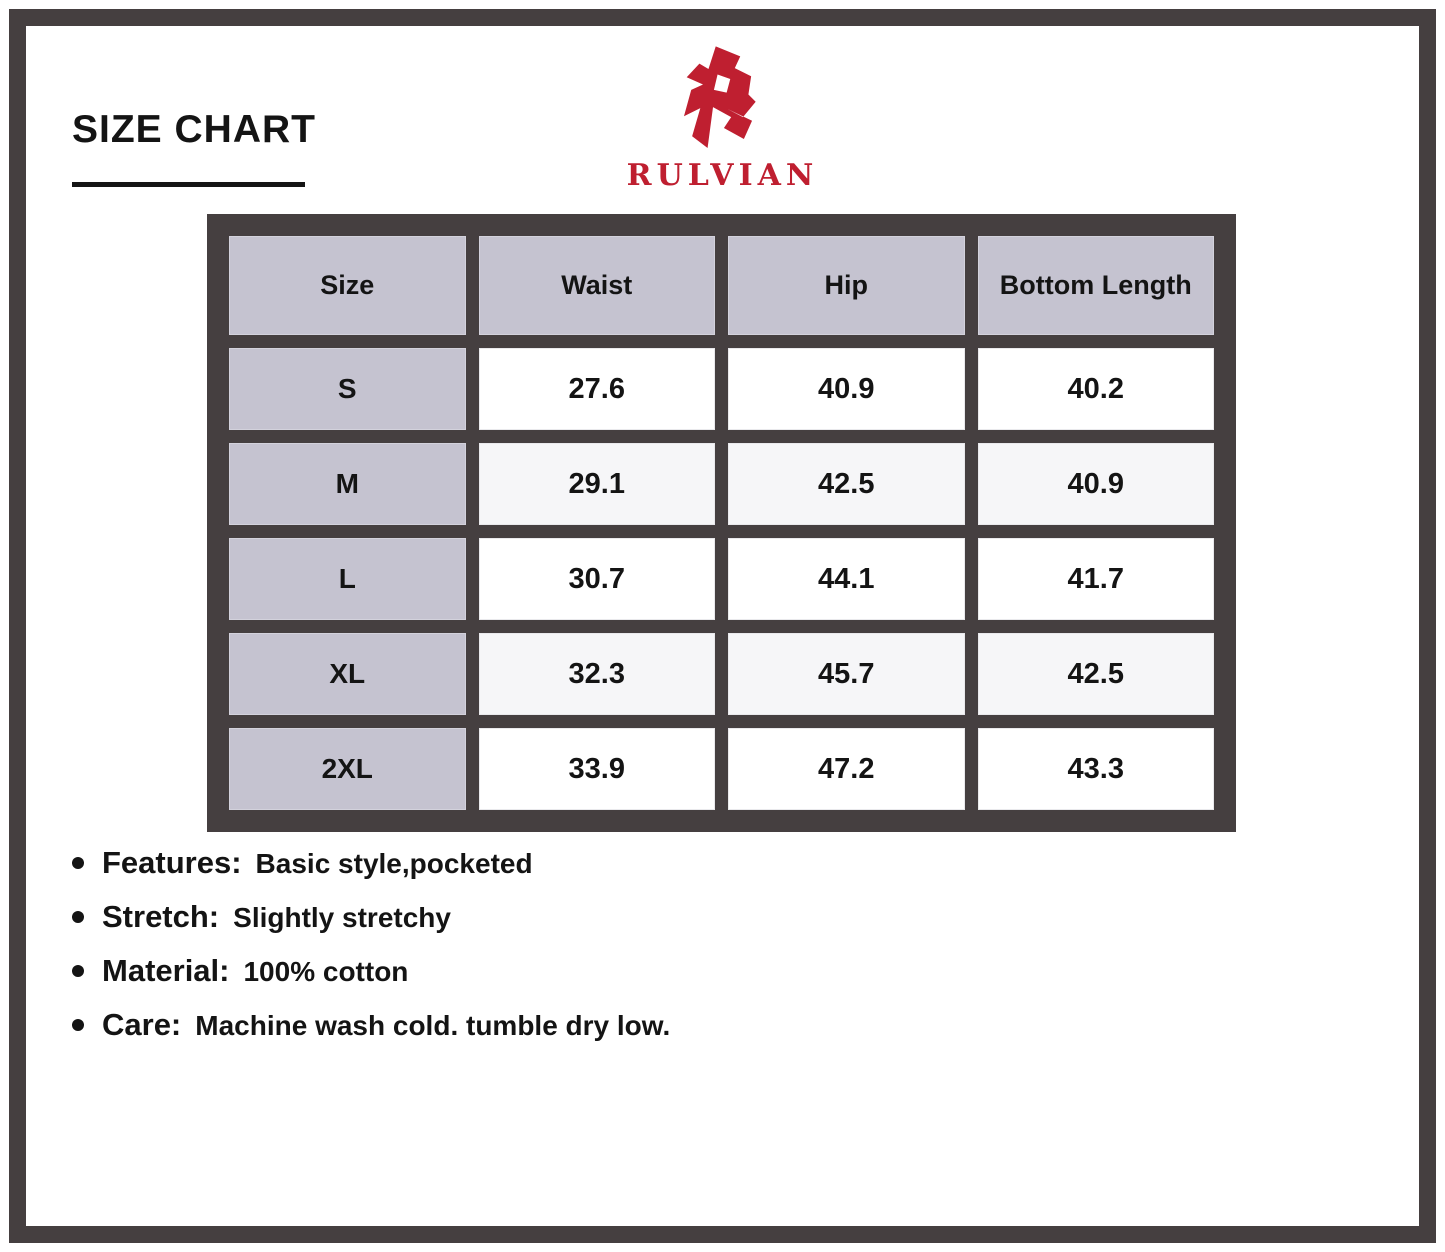 The height and width of the screenshot is (1252, 1445). Describe the element at coordinates (721, 484) in the screenshot. I see `table-row-m: M 29.1 42.5 40.9` at that location.